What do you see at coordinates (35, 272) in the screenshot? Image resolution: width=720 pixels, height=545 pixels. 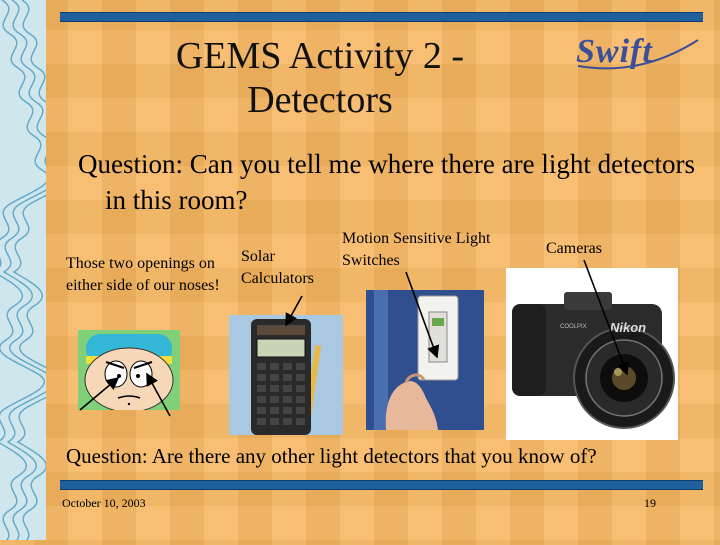 I see `decorative-wave-strip` at bounding box center [35, 272].